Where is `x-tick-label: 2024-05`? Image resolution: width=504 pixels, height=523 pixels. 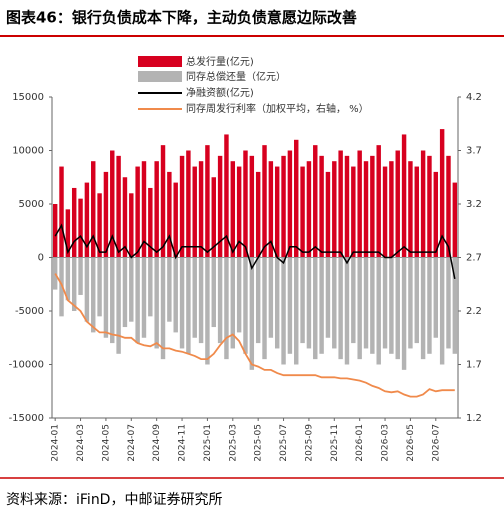 x-tick-label: 2024-05 is located at coordinates (106, 443).